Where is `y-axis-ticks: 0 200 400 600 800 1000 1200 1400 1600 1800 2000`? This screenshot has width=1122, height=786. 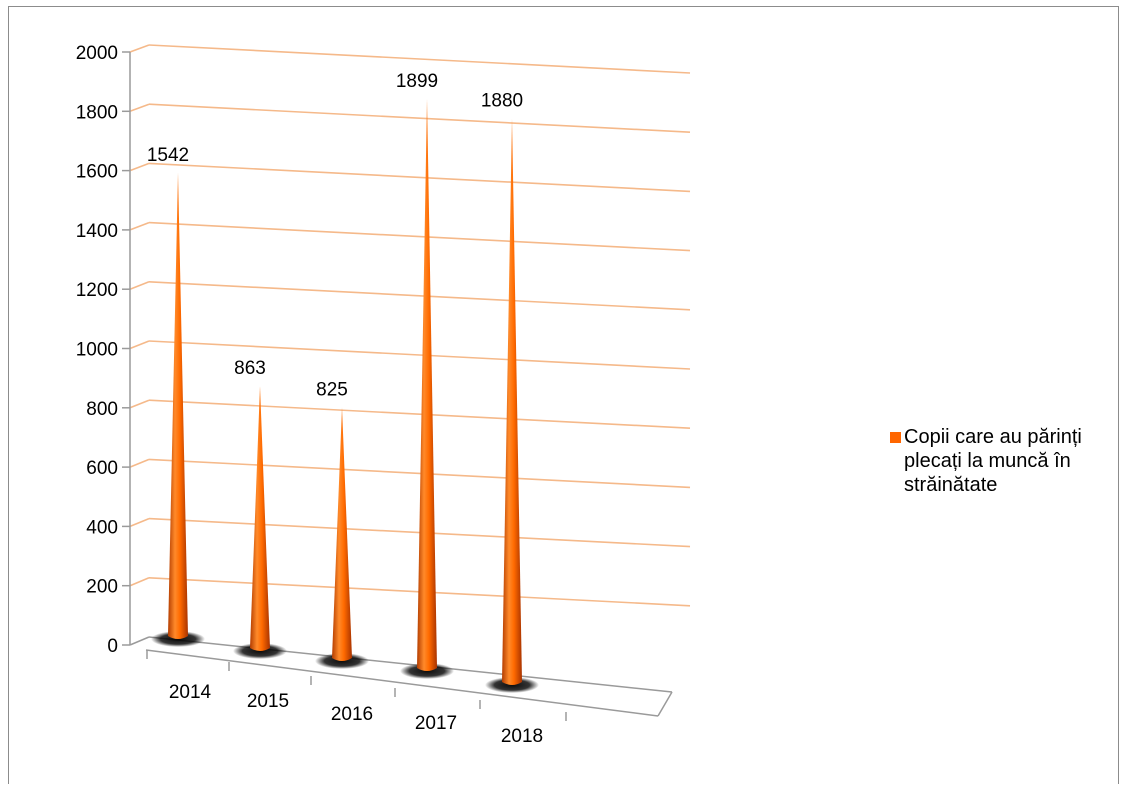 y-axis-ticks: 0 200 400 600 800 1000 1200 1400 1600 1800 2000 is located at coordinates (103, 350).